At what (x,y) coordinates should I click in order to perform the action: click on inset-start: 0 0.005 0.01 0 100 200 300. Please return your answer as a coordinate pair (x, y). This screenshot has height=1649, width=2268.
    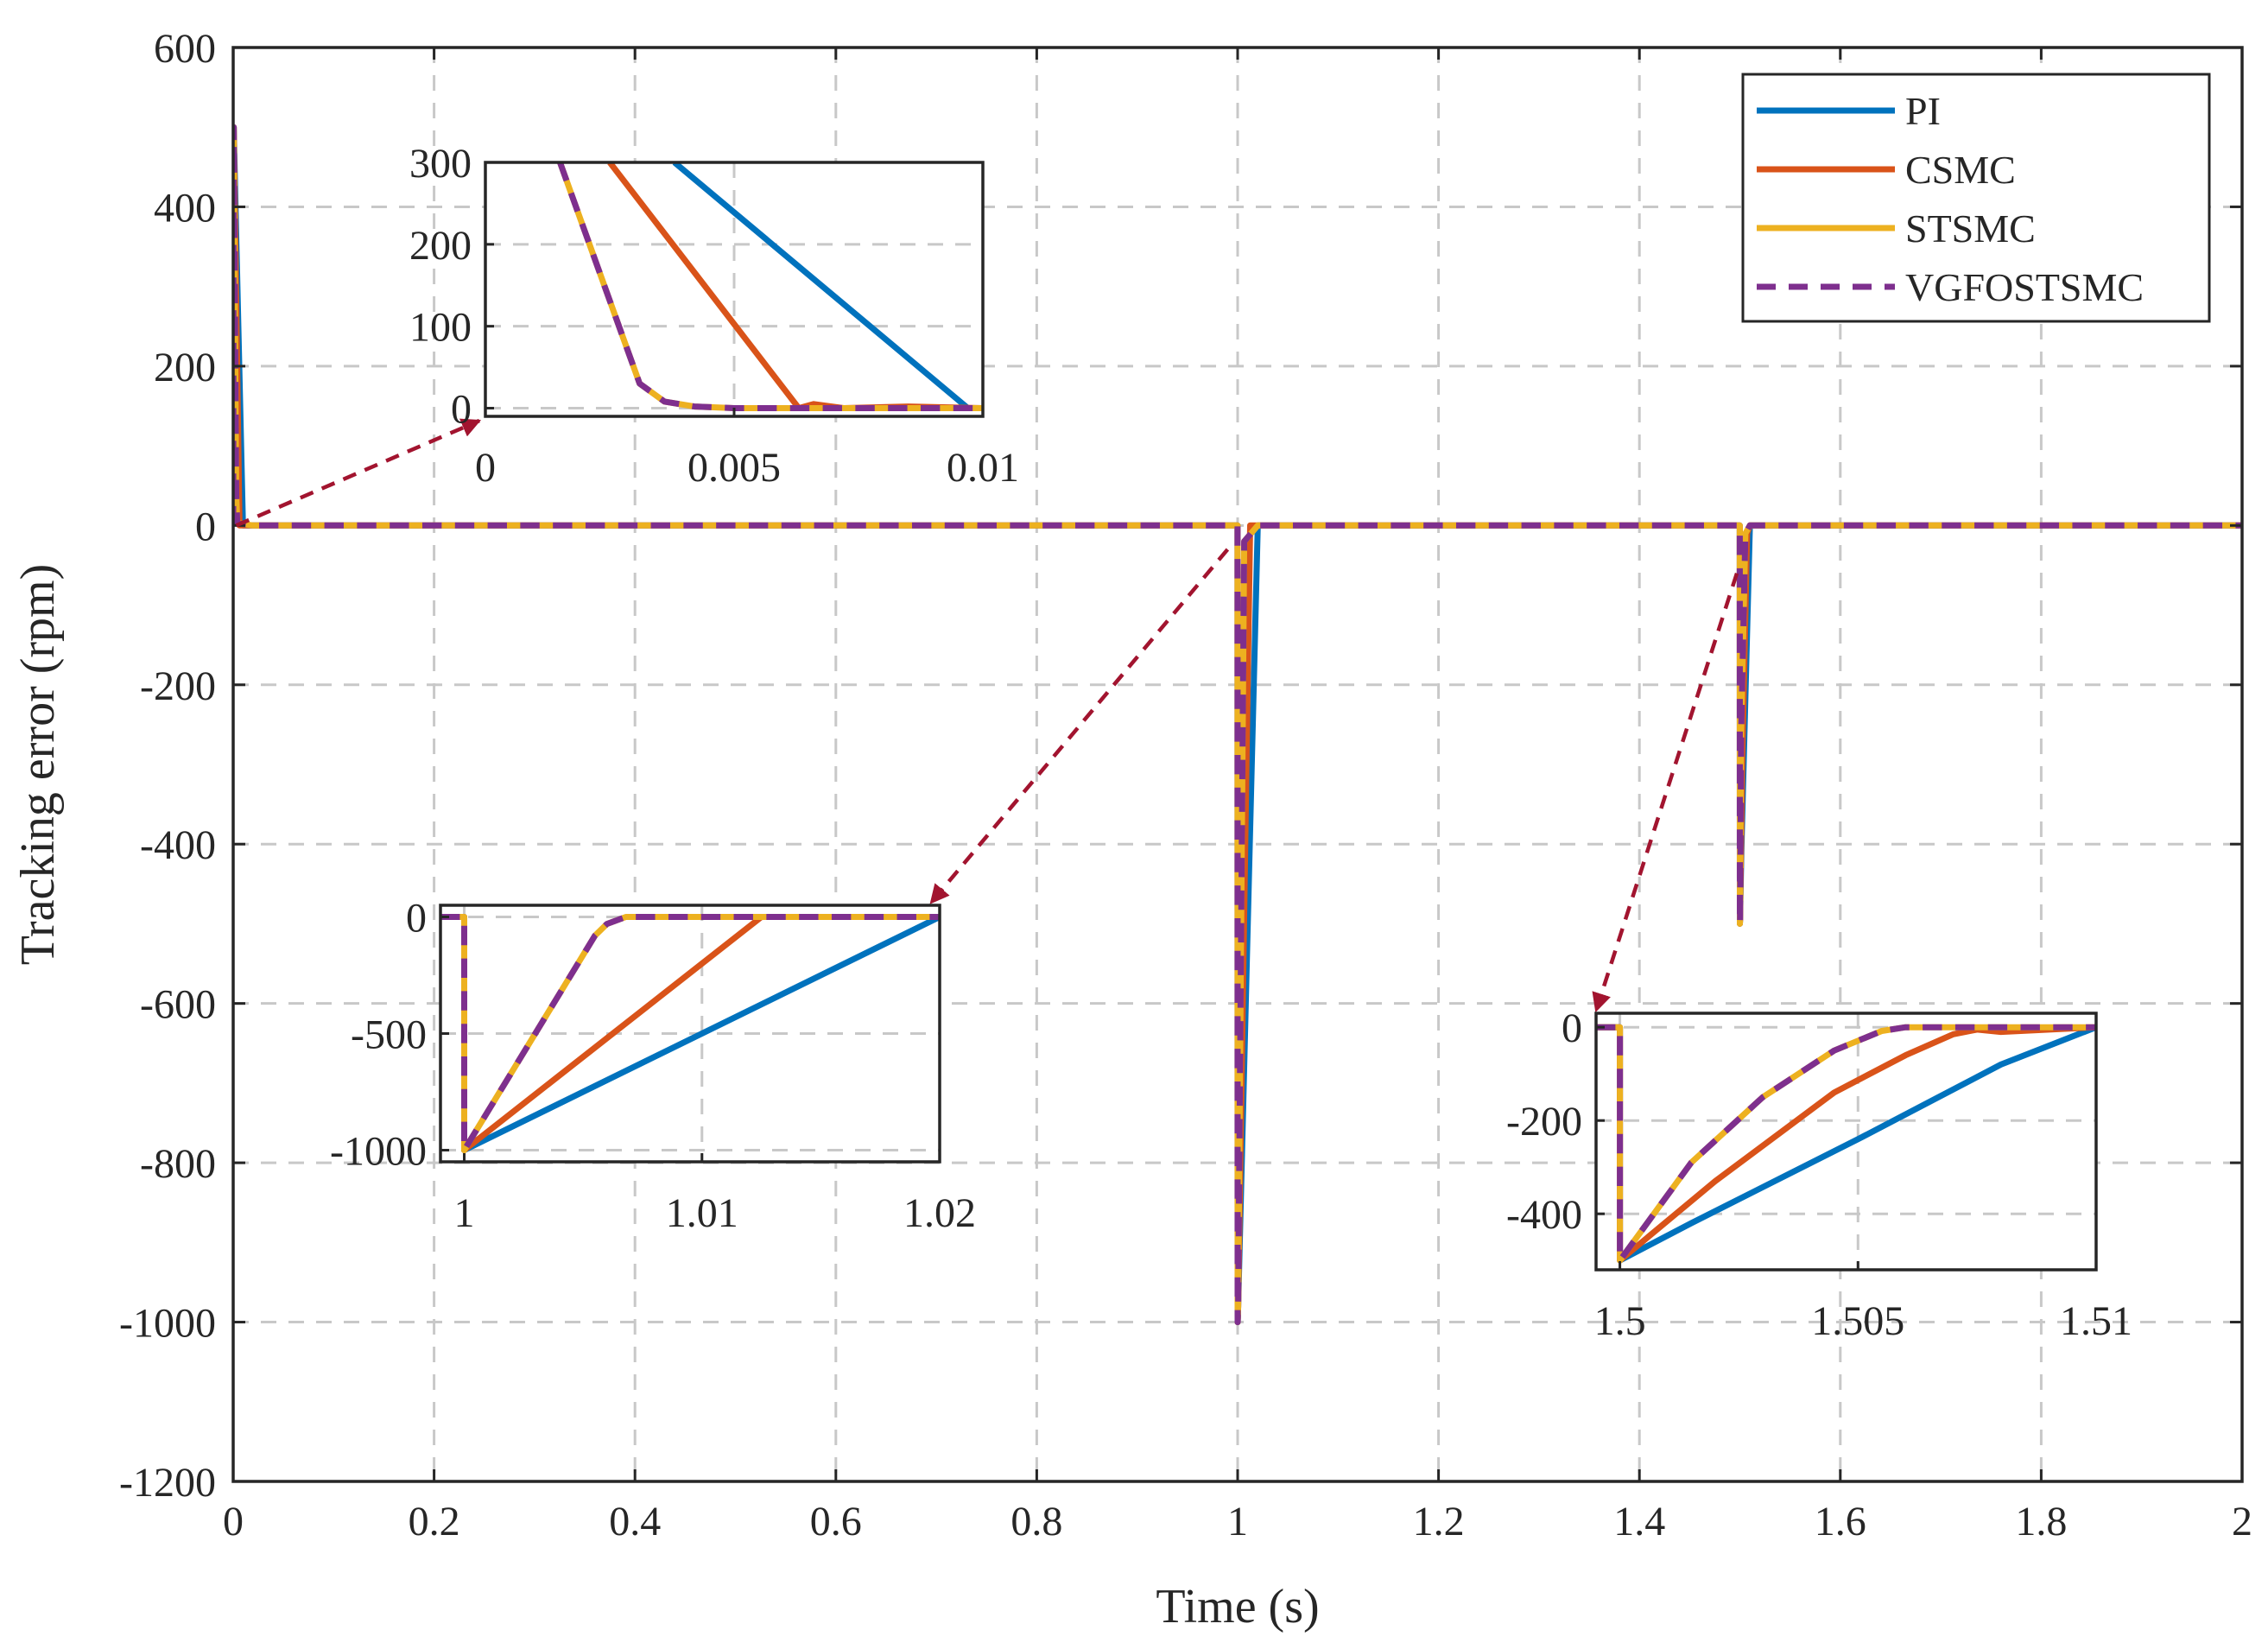
    Looking at the image, I should click on (714, 316).